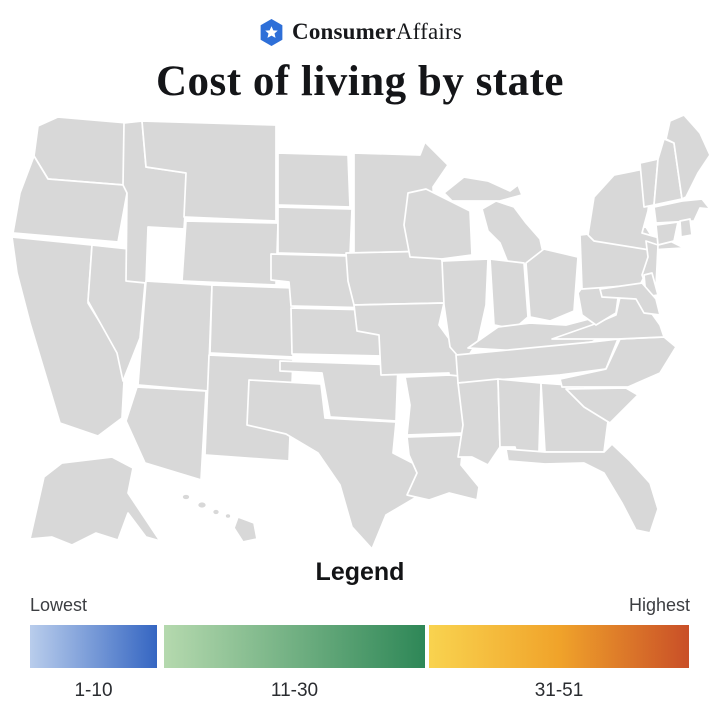  What do you see at coordinates (336, 464) in the screenshot?
I see `state-tx` at bounding box center [336, 464].